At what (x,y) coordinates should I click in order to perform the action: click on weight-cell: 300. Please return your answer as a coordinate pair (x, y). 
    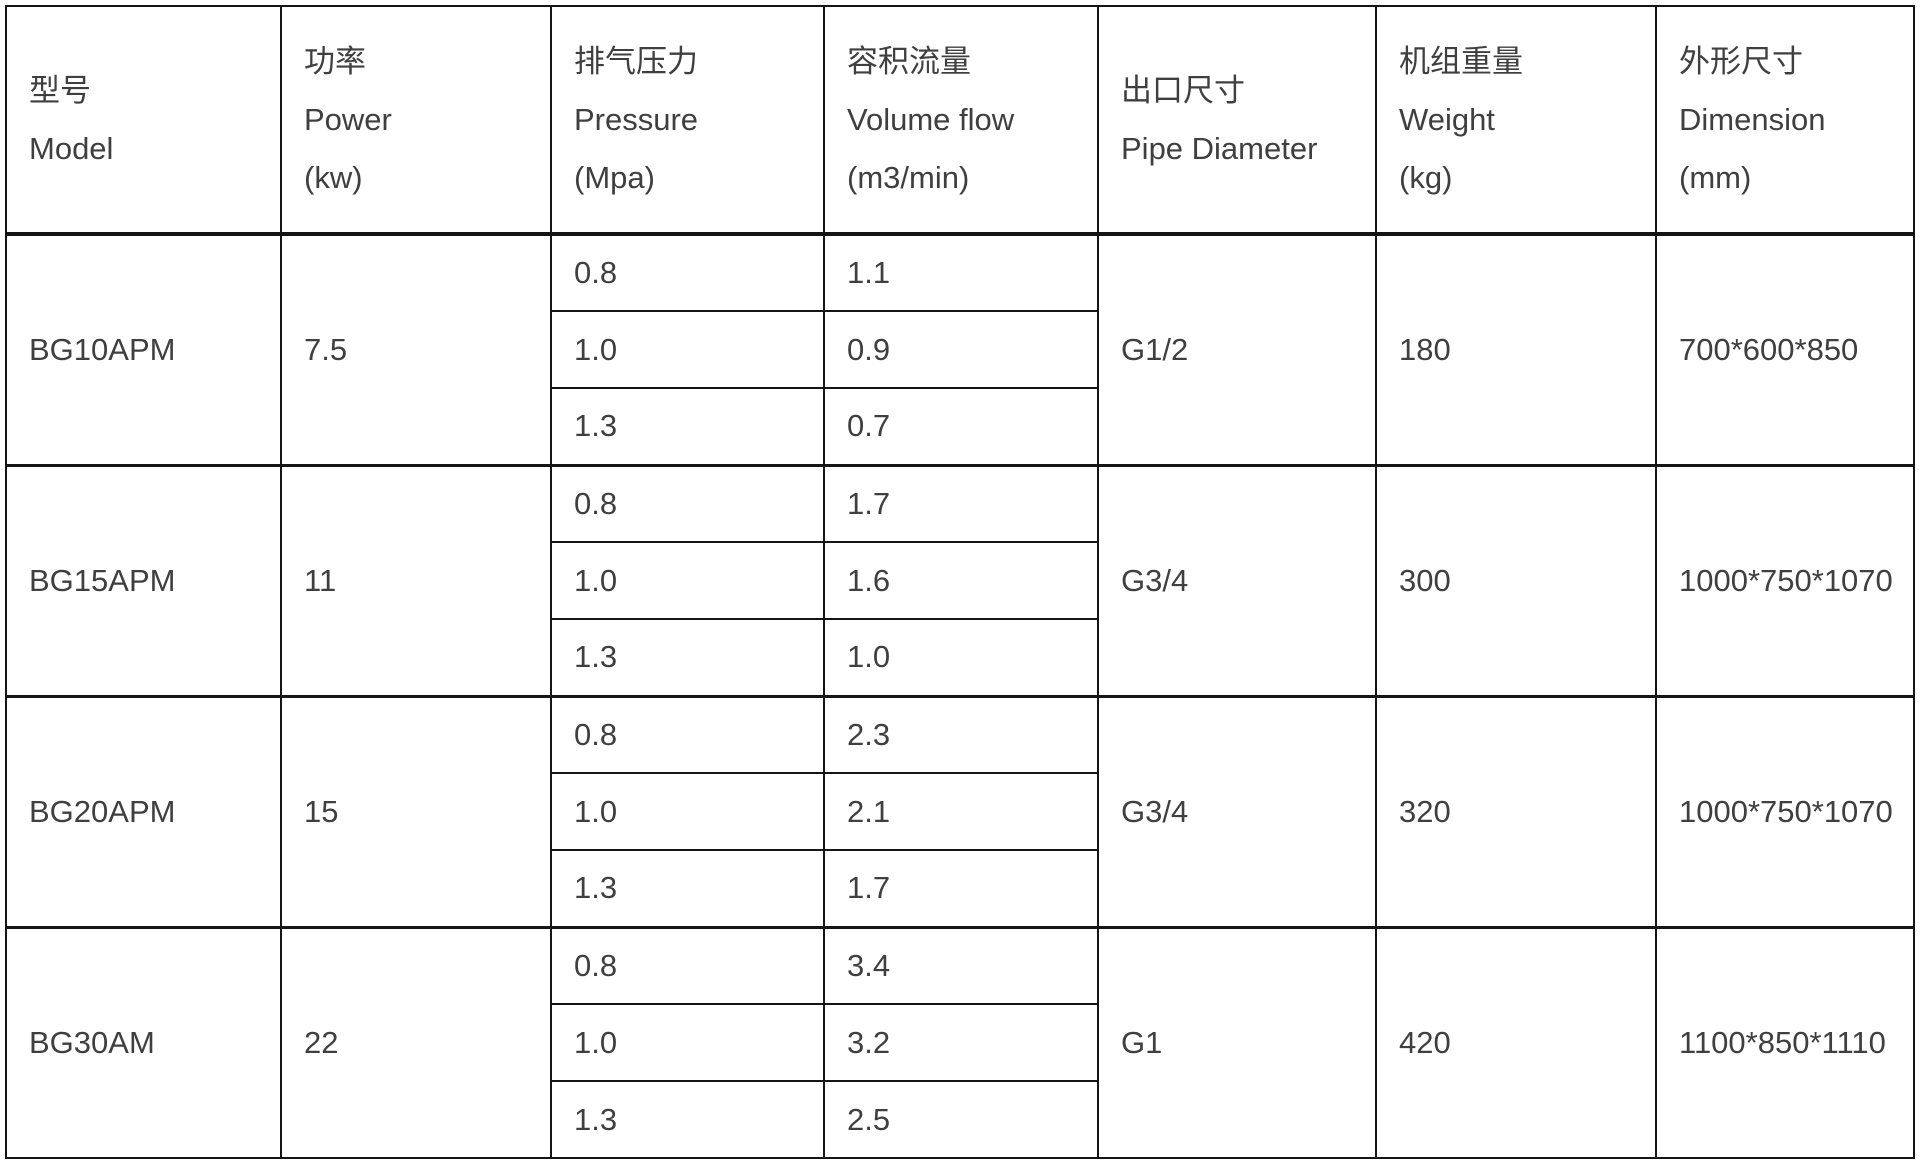
    Looking at the image, I should click on (1516, 580).